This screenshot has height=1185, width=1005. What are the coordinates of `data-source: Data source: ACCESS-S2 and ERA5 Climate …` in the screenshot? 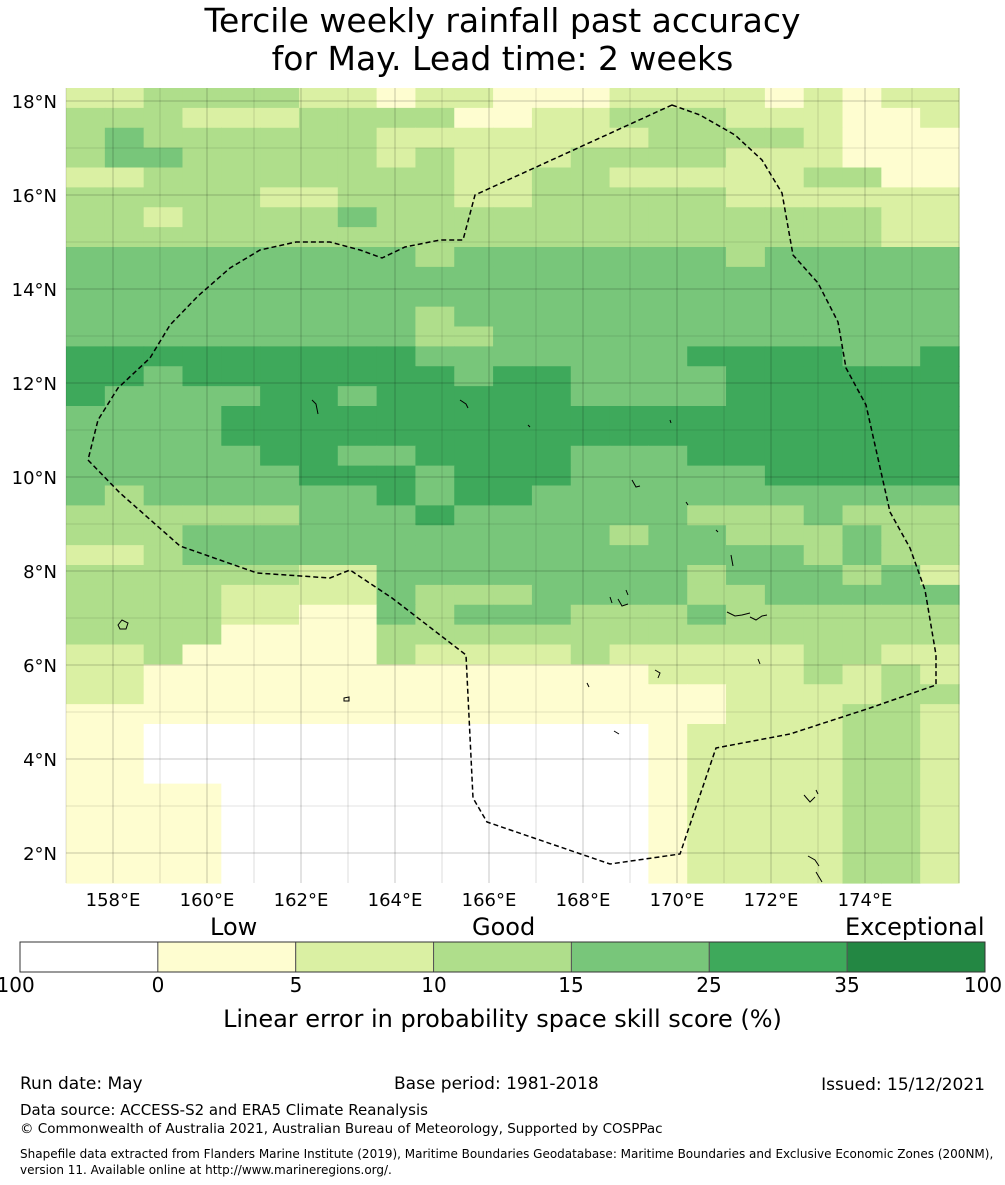 It's located at (224, 1110).